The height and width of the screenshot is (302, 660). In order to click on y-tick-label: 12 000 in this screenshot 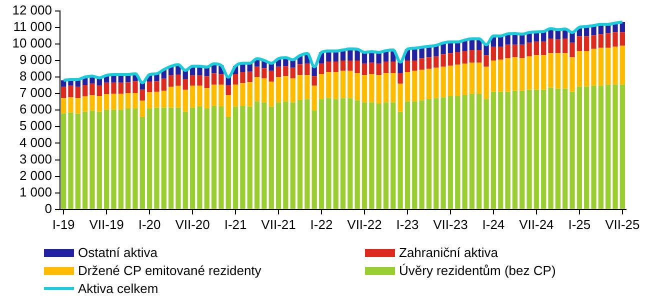, I will do `click(32, 10)`.